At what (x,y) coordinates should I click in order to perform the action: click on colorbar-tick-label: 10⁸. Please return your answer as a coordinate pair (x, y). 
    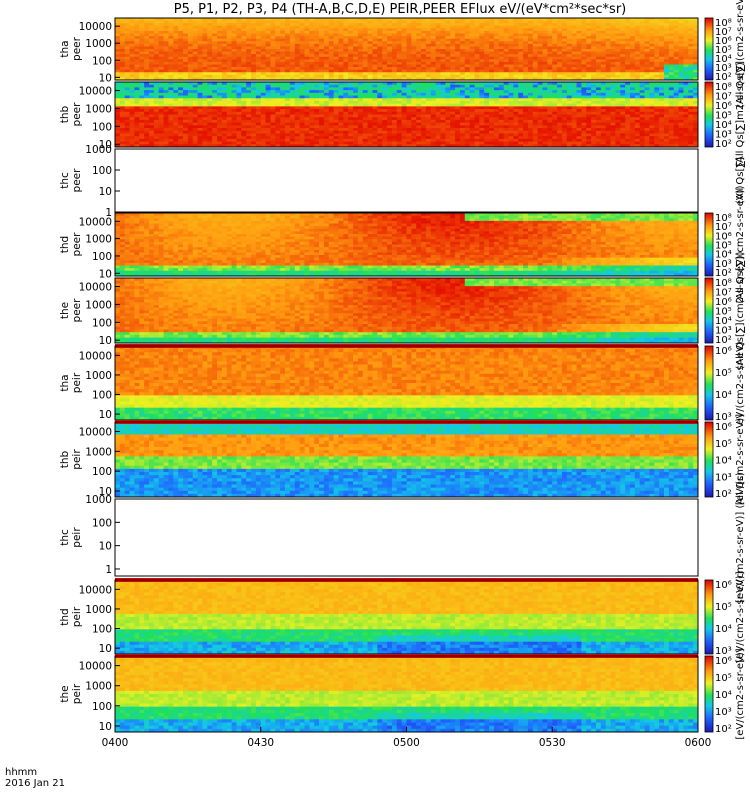
    Looking at the image, I should click on (723, 23).